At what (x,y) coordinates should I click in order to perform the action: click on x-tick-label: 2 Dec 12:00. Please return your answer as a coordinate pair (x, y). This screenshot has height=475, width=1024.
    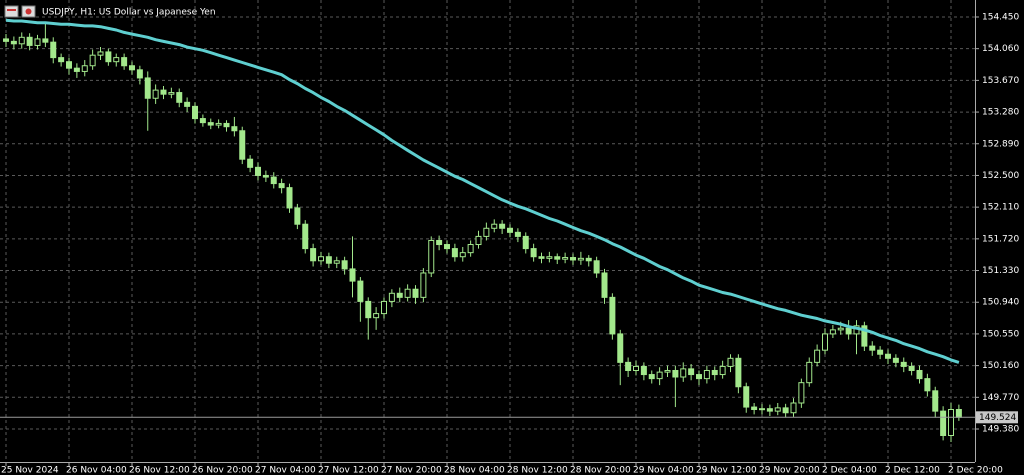
    Looking at the image, I should click on (912, 470).